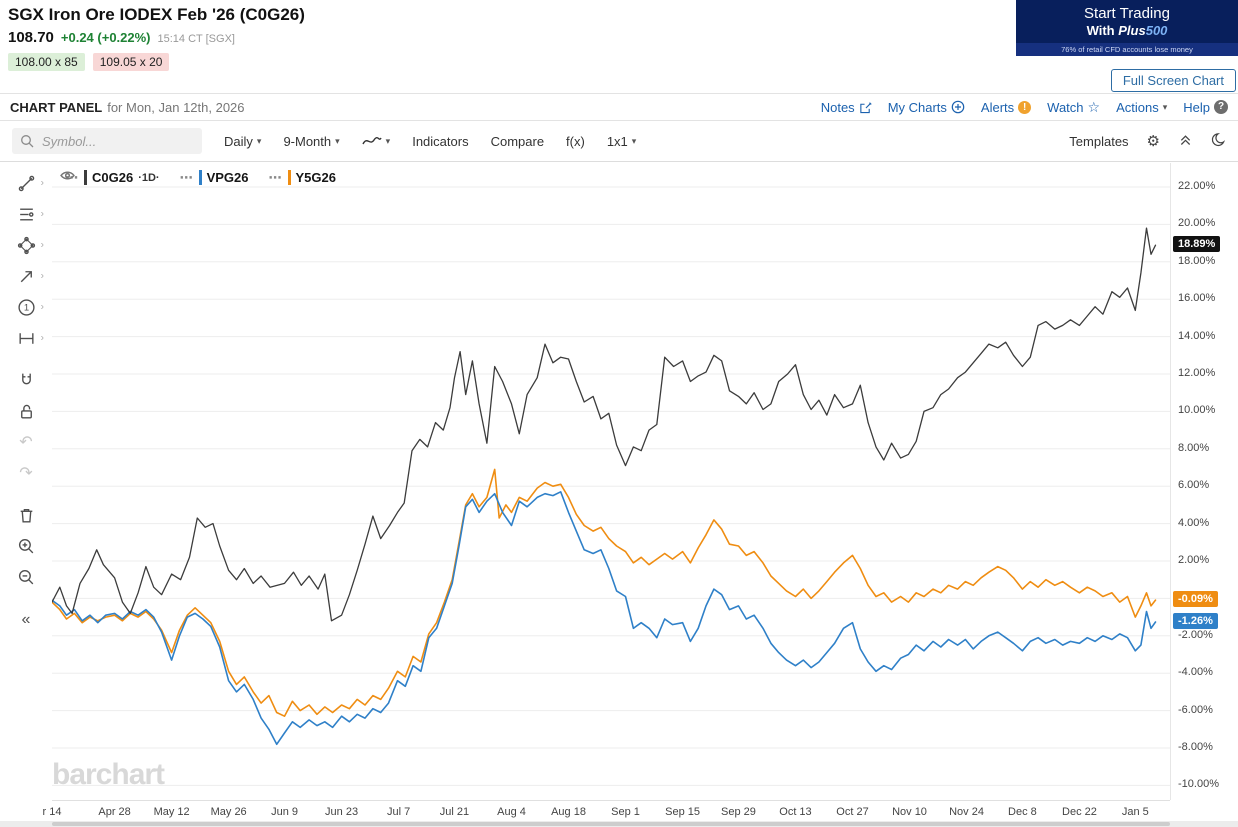 This screenshot has width=1238, height=827. What do you see at coordinates (917, 107) in the screenshot?
I see `my-charts-label: My Charts` at bounding box center [917, 107].